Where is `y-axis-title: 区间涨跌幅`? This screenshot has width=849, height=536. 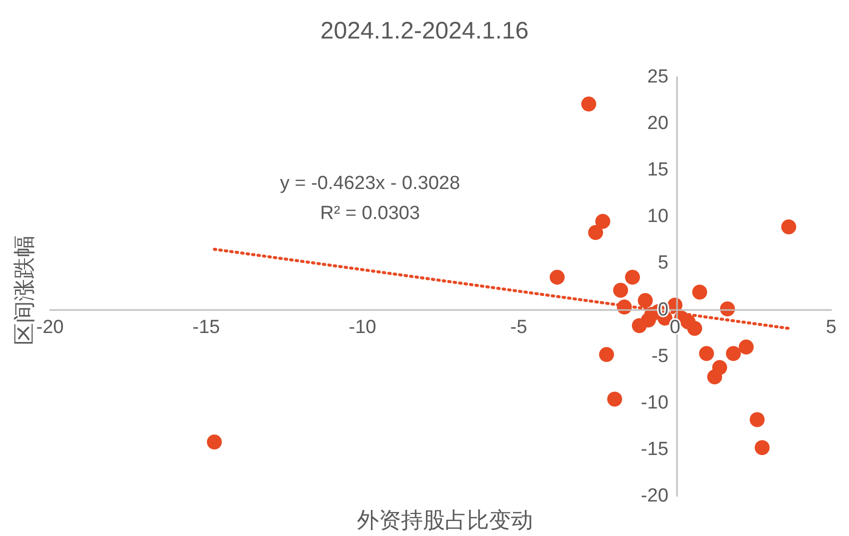 y-axis-title: 区间涨跌幅 is located at coordinates (25, 290).